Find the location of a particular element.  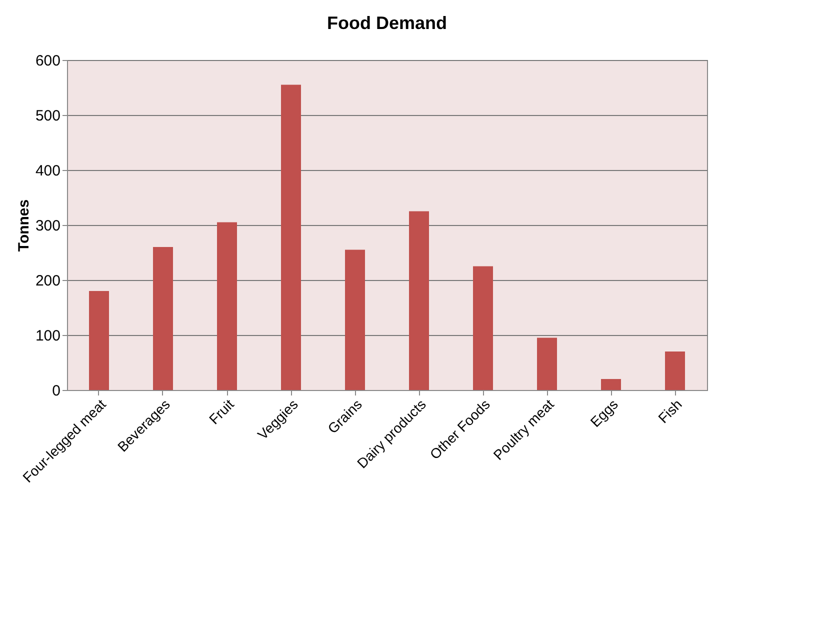

chart-title: Food Demand is located at coordinates (387, 23).